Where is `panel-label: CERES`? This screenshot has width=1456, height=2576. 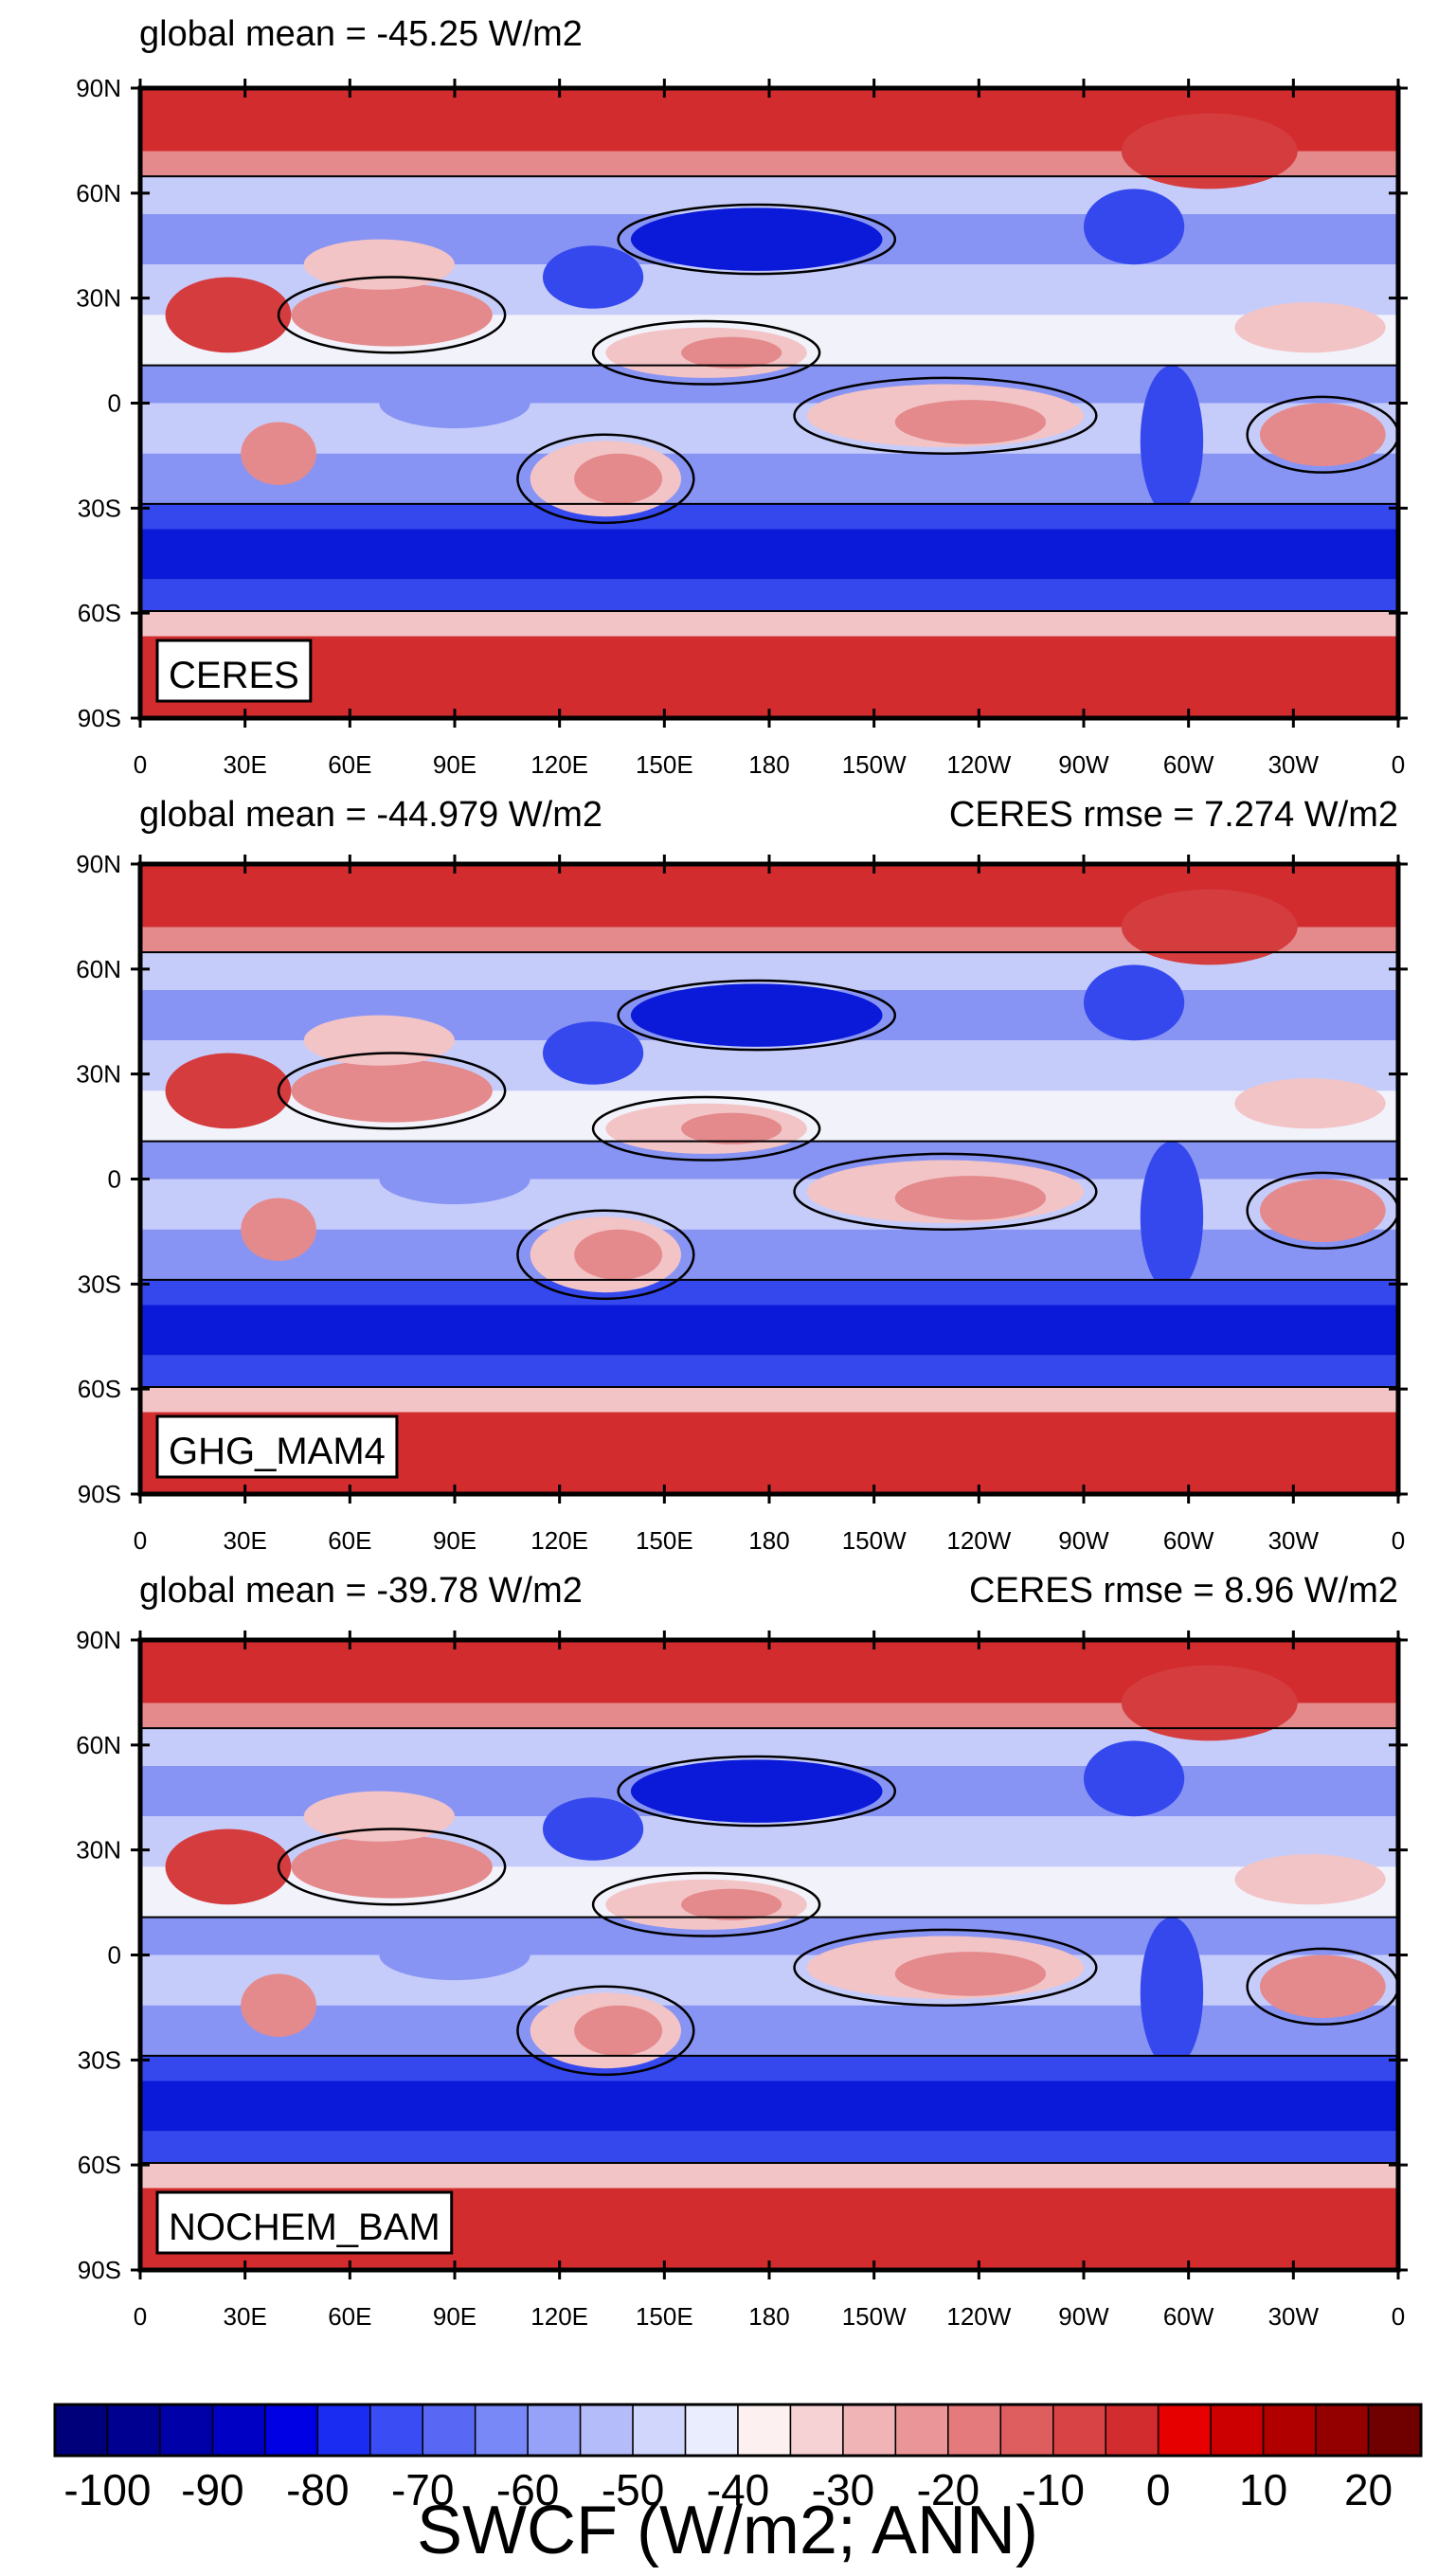 panel-label: CERES is located at coordinates (234, 675).